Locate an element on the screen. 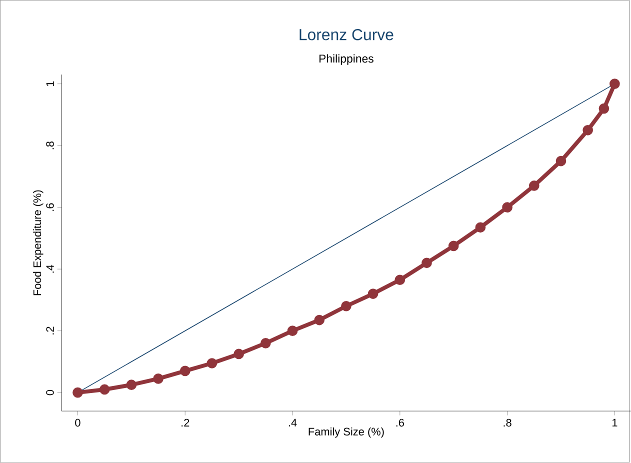  x-tick-label: .4 is located at coordinates (292, 423).